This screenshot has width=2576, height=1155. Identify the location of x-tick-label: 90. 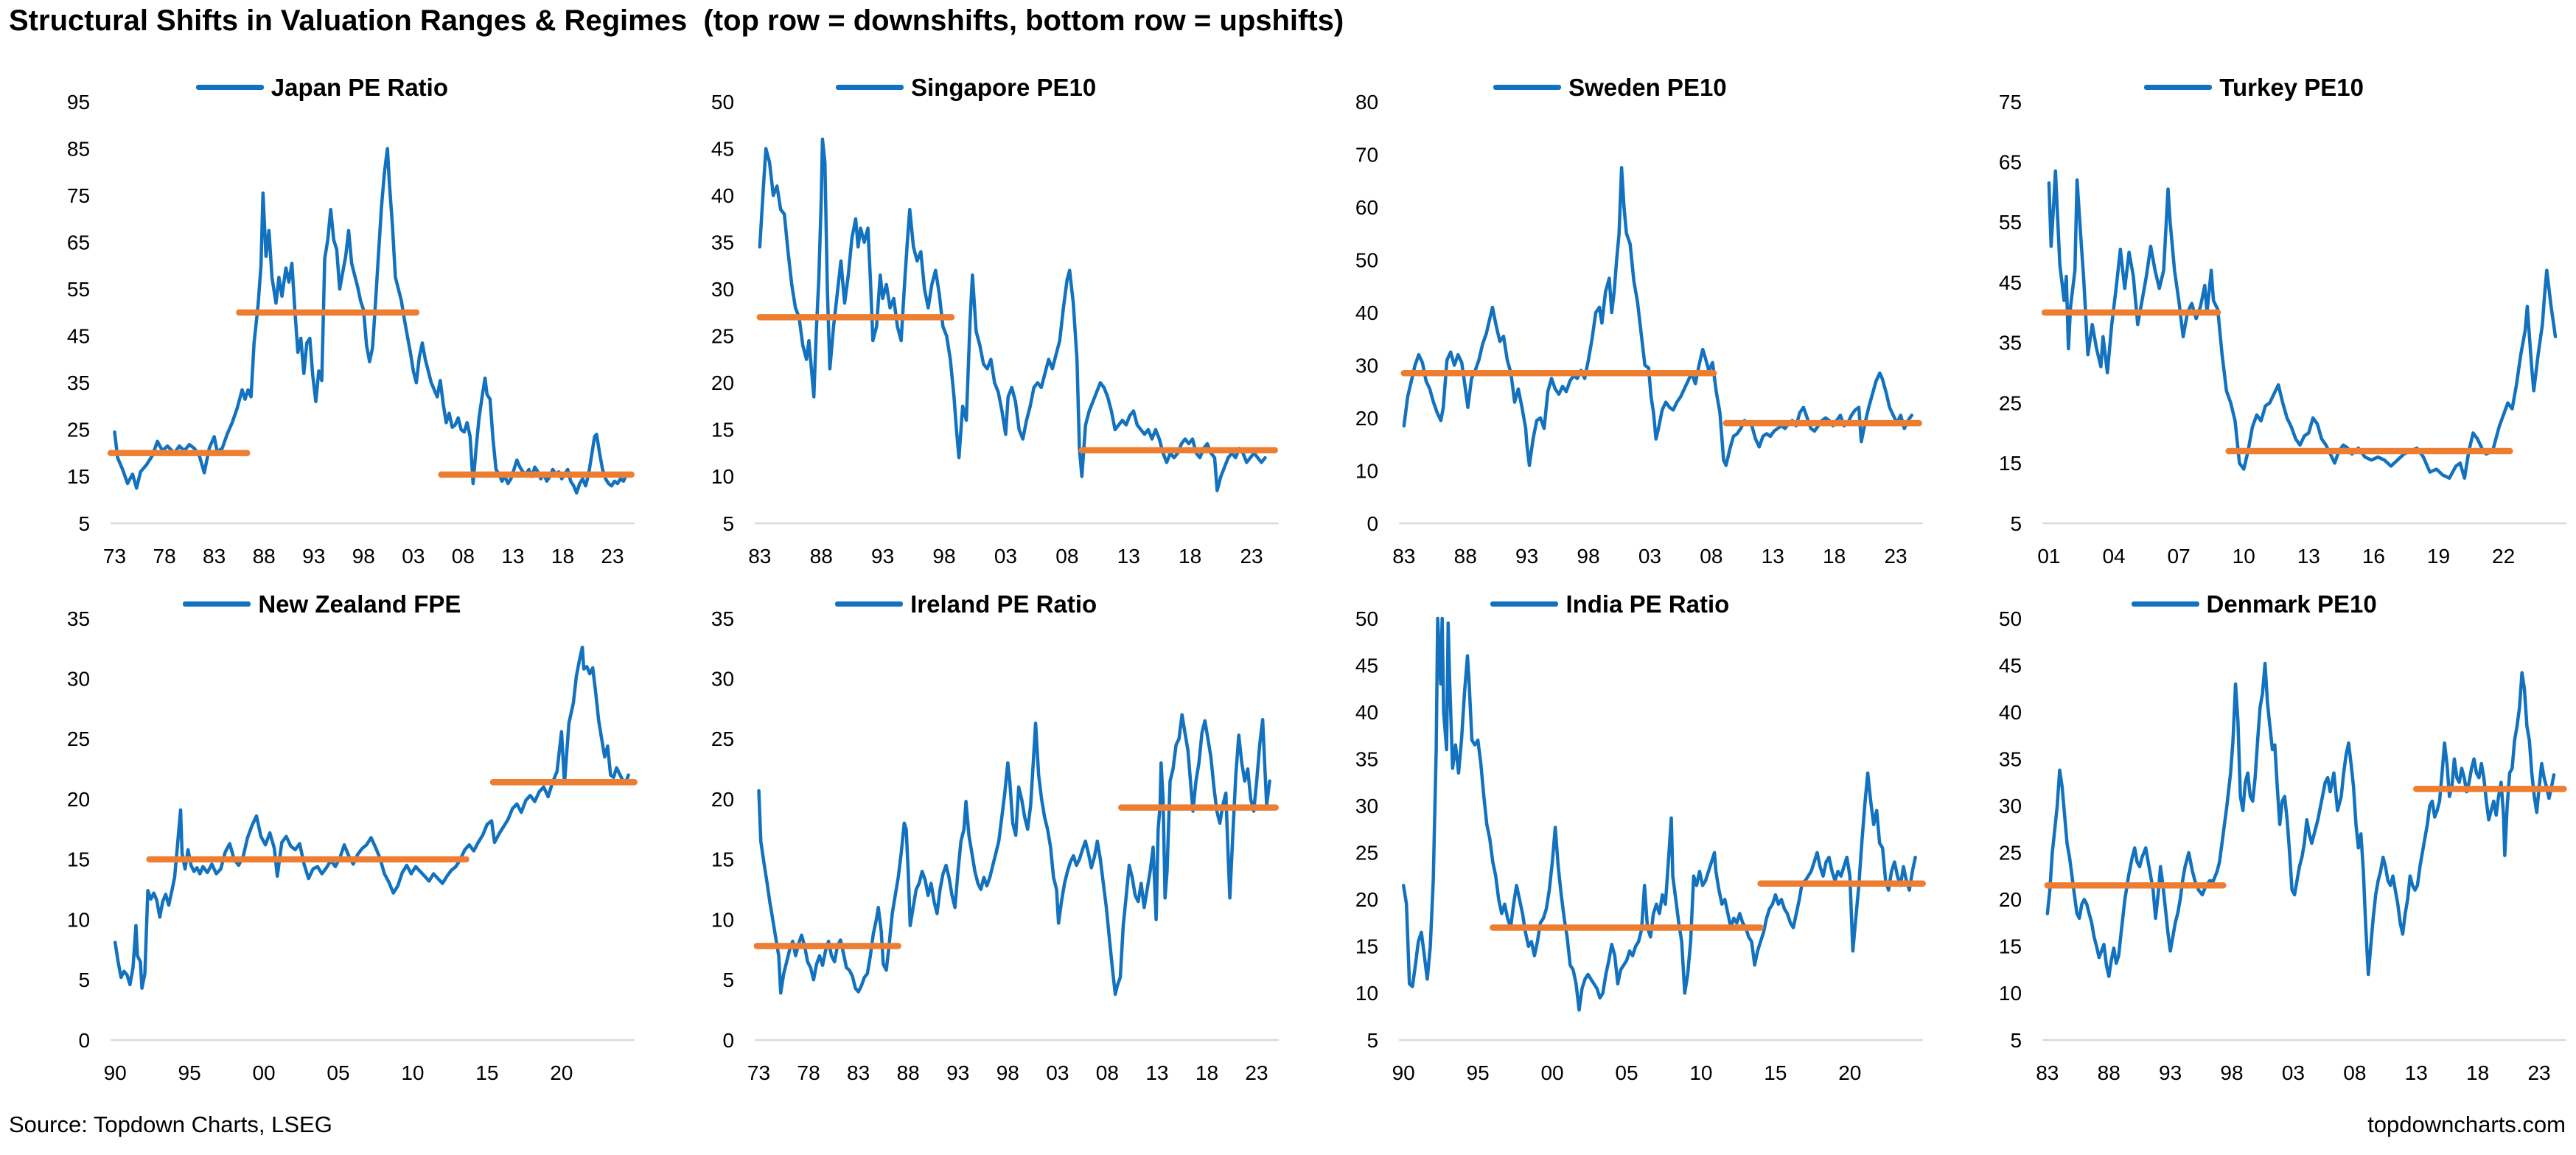
(115, 1072).